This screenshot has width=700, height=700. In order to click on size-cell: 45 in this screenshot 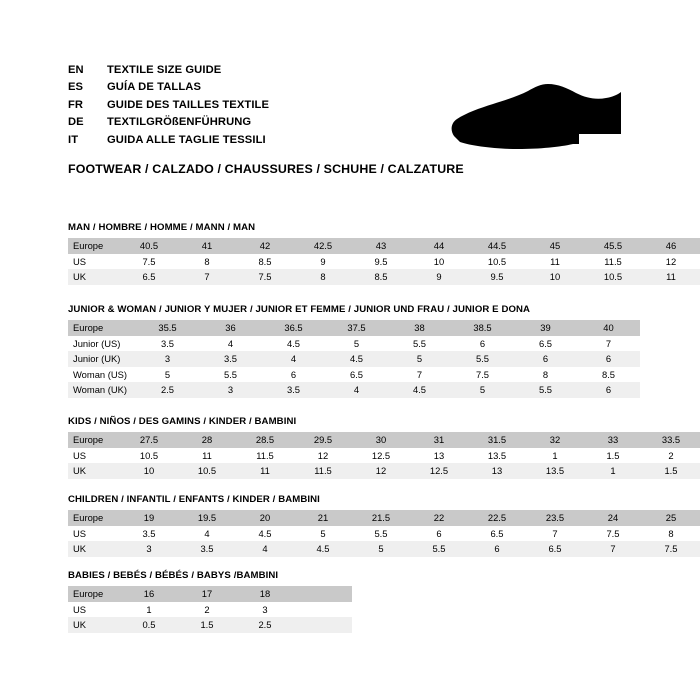, I will do `click(555, 246)`.